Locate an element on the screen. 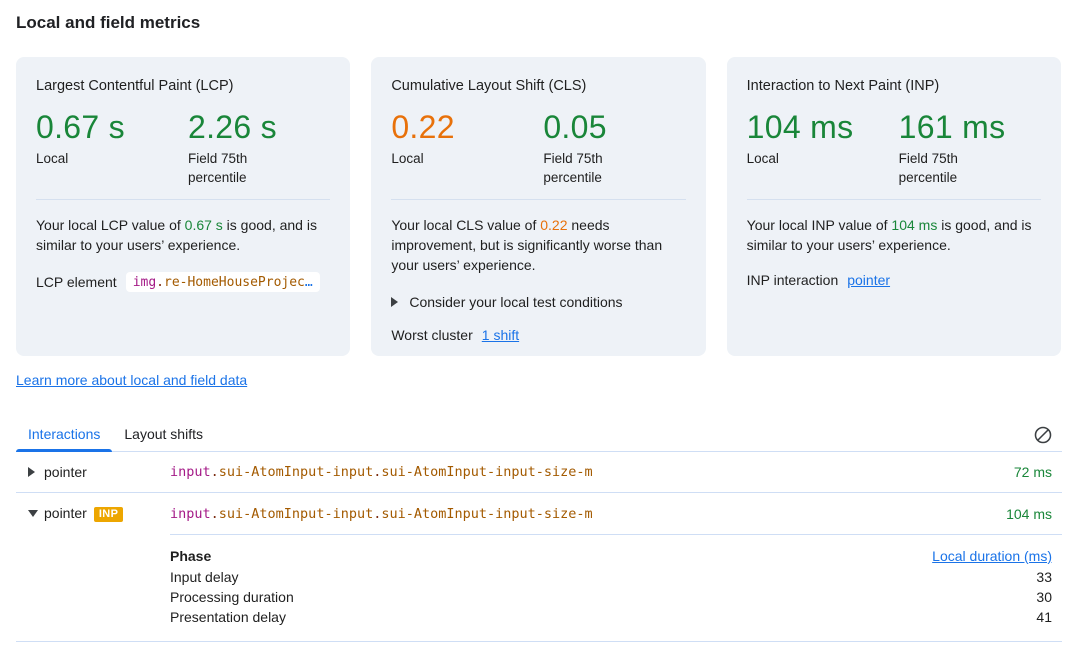  inp-interaction-link: pointer is located at coordinates (869, 280).